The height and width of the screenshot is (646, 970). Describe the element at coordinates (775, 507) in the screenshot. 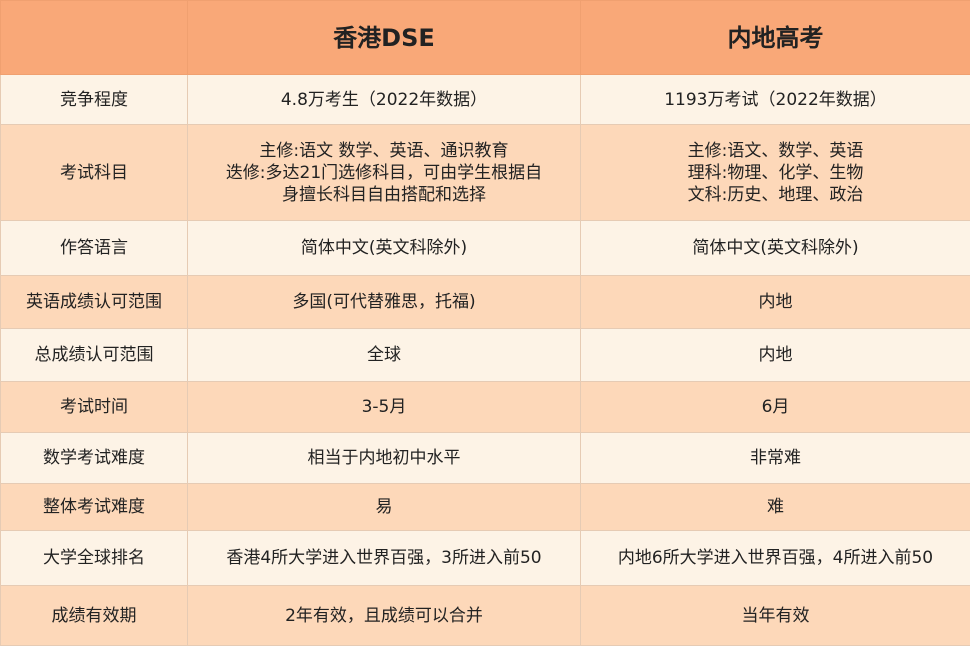

I see `cell-gaokao: 难` at that location.